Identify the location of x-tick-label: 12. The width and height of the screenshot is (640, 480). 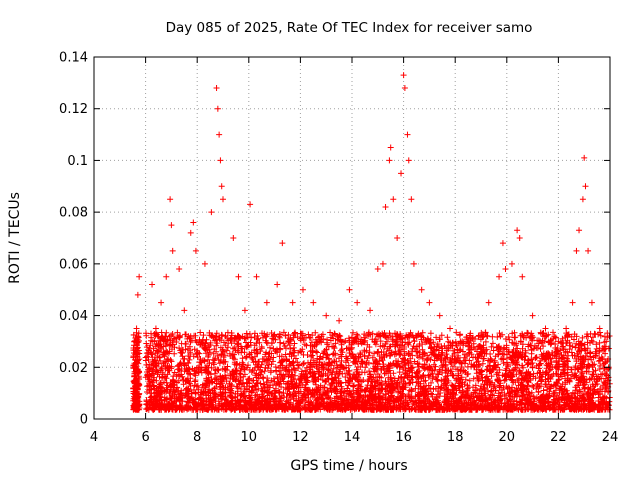
(300, 437).